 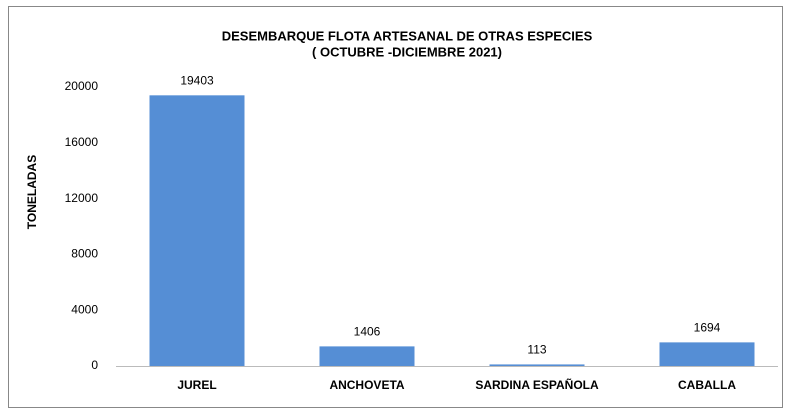 I want to click on x-tick-label: CABALLA, so click(x=707, y=385).